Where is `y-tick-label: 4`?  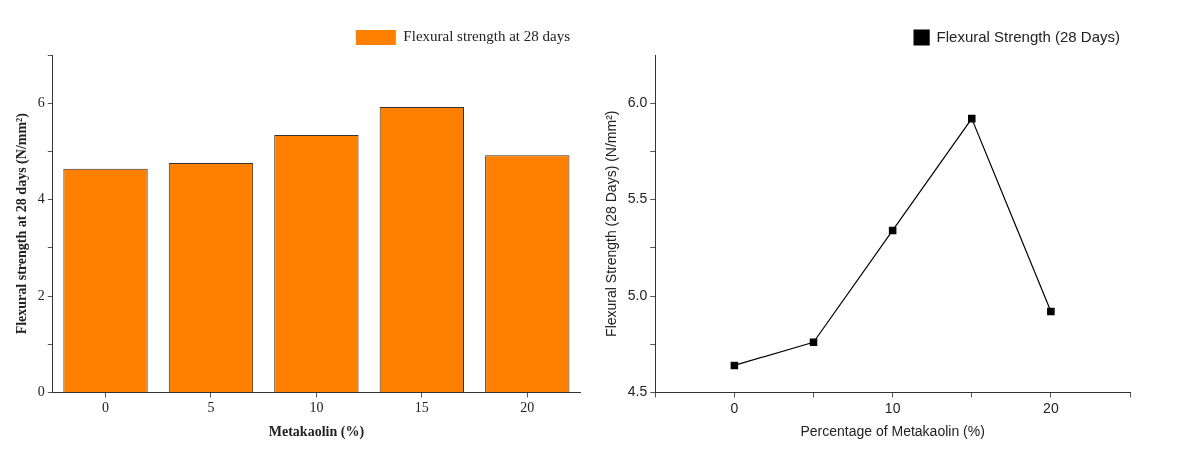 y-tick-label: 4 is located at coordinates (41, 199).